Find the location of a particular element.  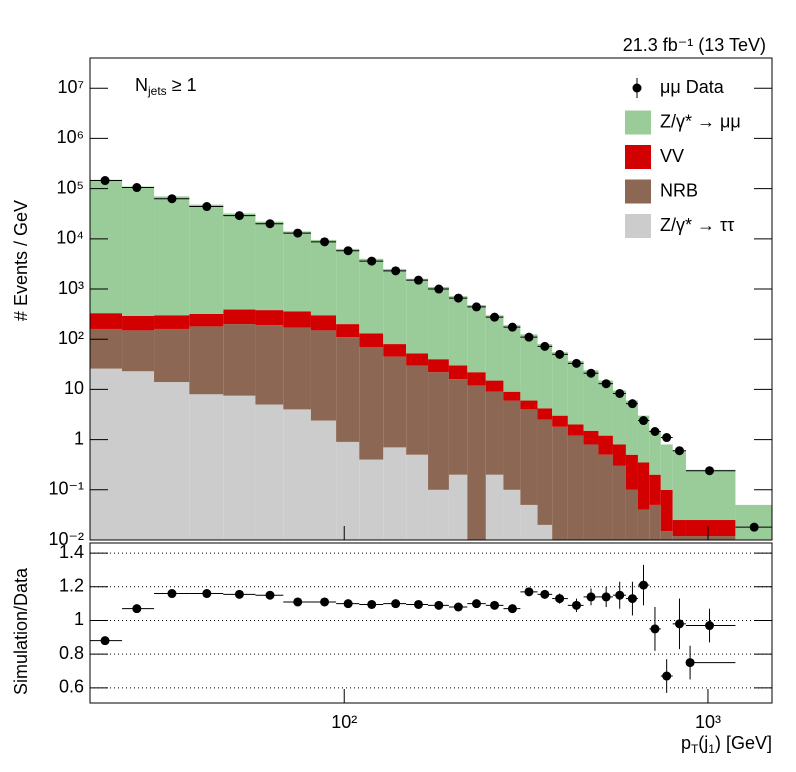

annotation: Njets ≥ 1 is located at coordinates (166, 86).